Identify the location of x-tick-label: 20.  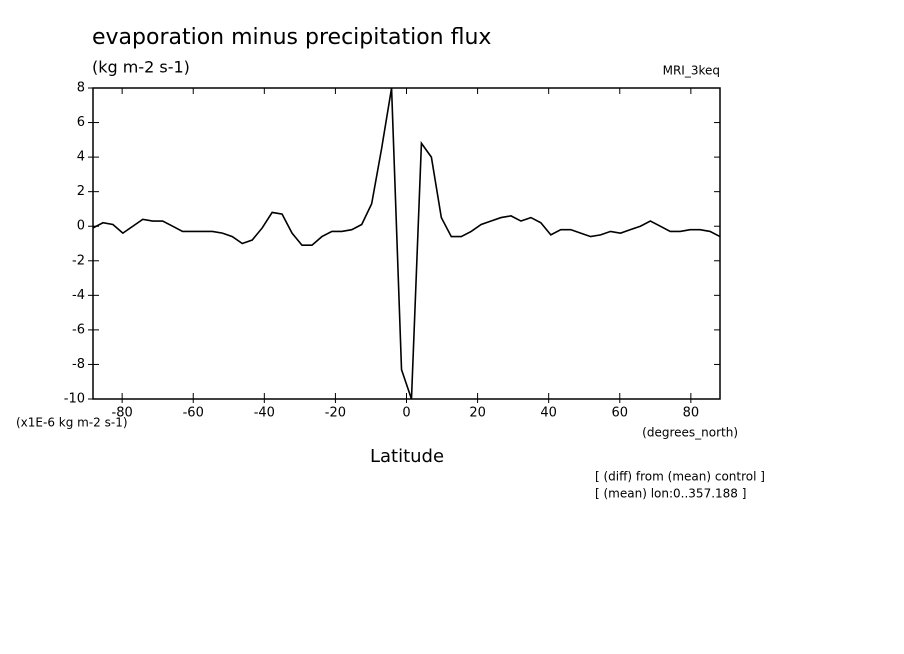
(477, 413).